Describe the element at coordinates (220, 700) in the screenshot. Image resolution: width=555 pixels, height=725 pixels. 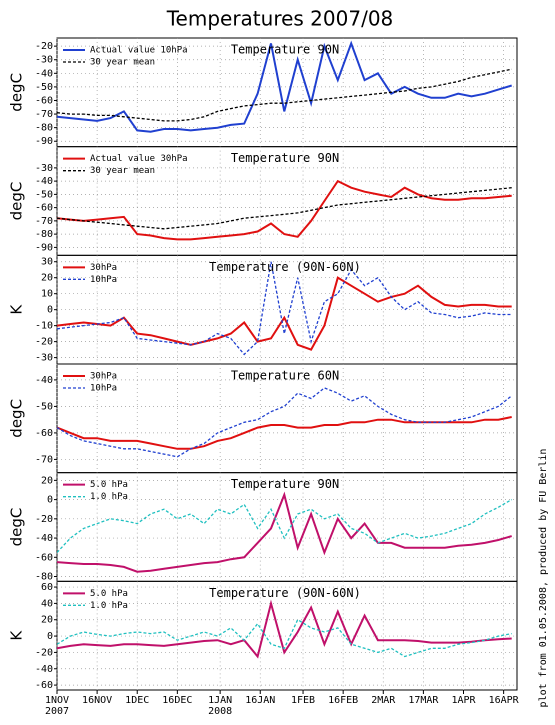
I see `x-tick-label: 1JAN` at that location.